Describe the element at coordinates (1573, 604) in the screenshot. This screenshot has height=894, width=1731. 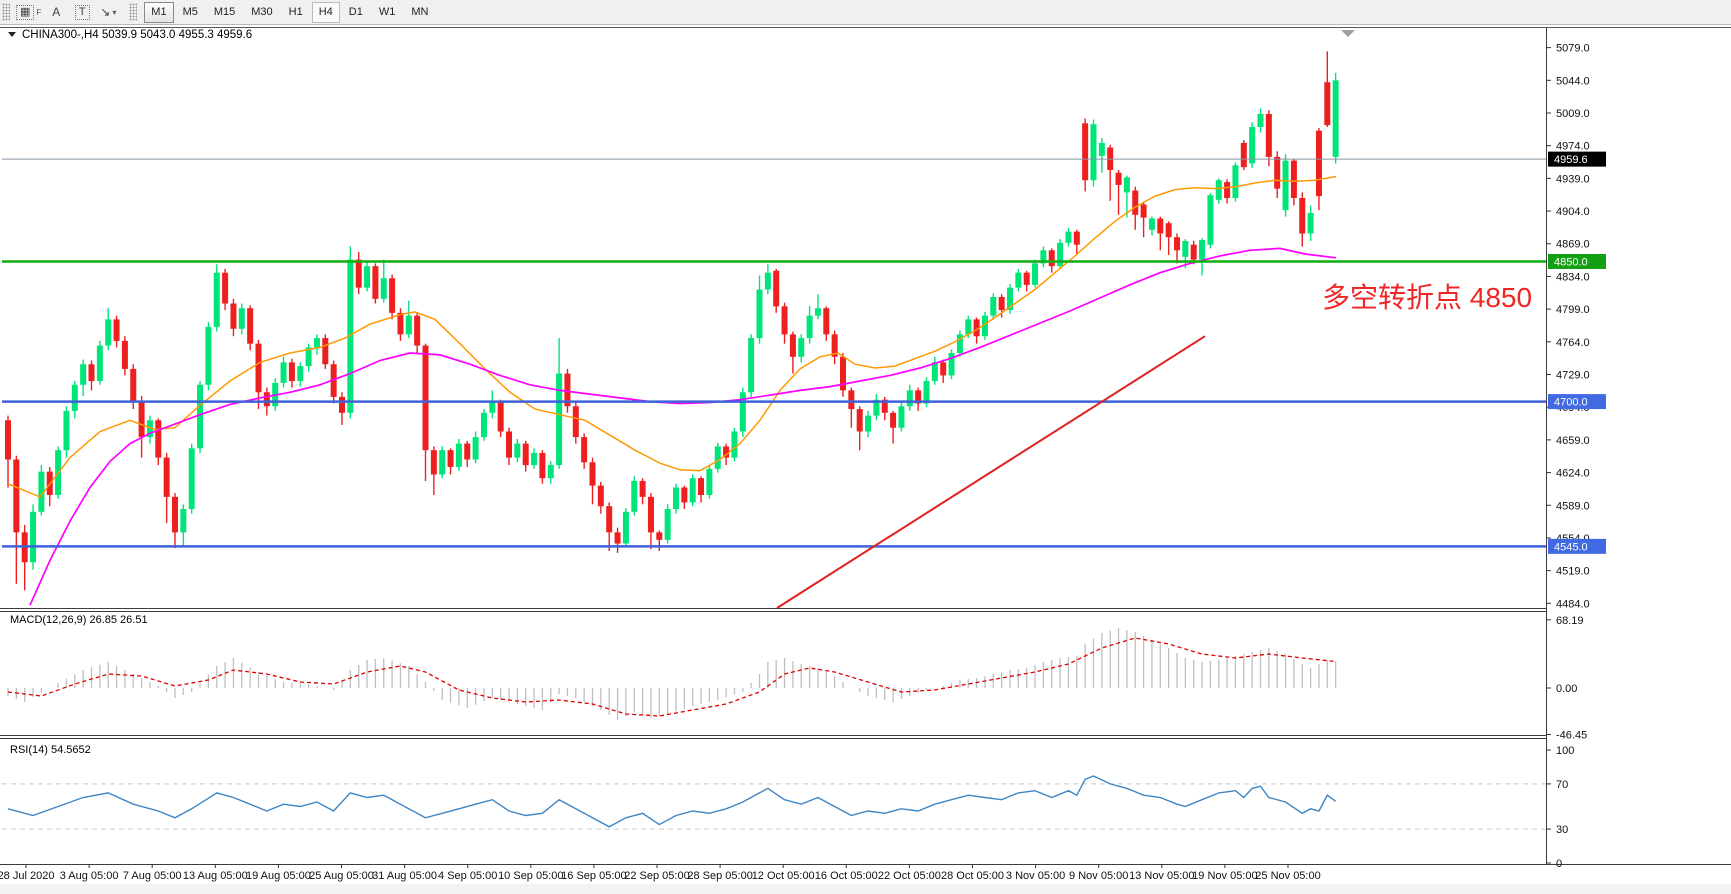
I see `price-tick-label: 4484.0` at that location.